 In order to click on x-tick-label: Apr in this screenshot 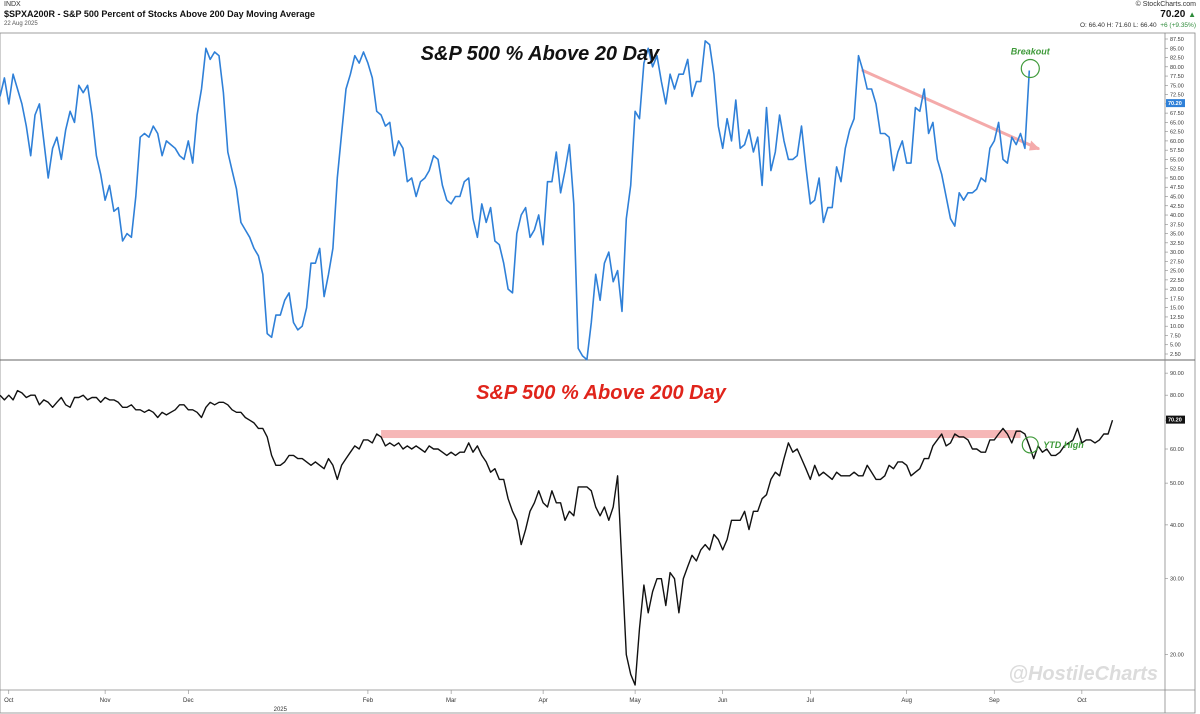, I will do `click(542, 701)`.